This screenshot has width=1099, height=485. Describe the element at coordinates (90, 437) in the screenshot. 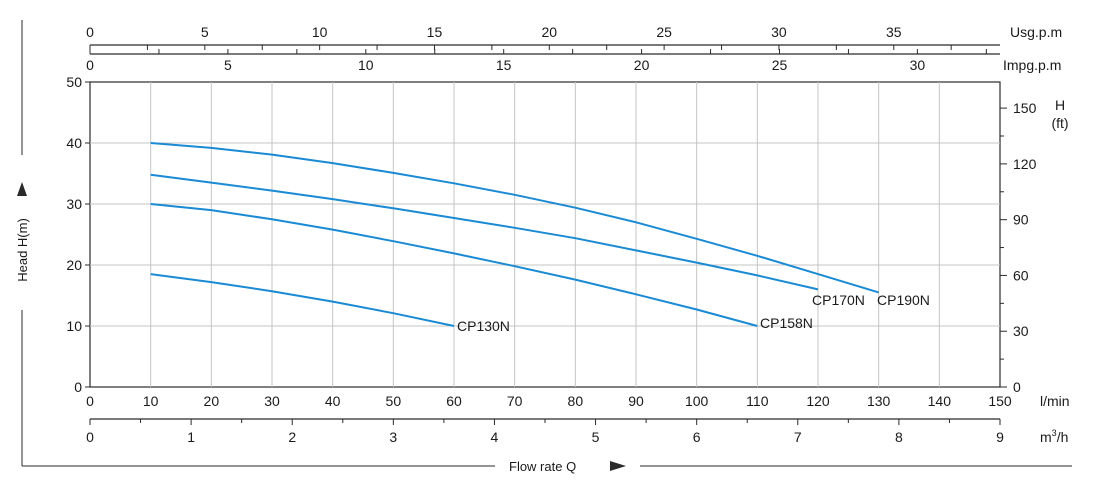

I see `m3h-tick-label: 0` at that location.